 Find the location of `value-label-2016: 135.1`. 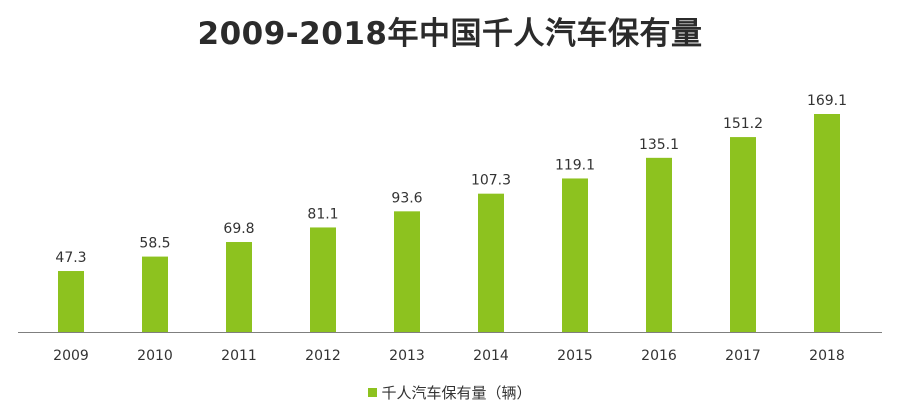

value-label-2016: 135.1 is located at coordinates (659, 145).